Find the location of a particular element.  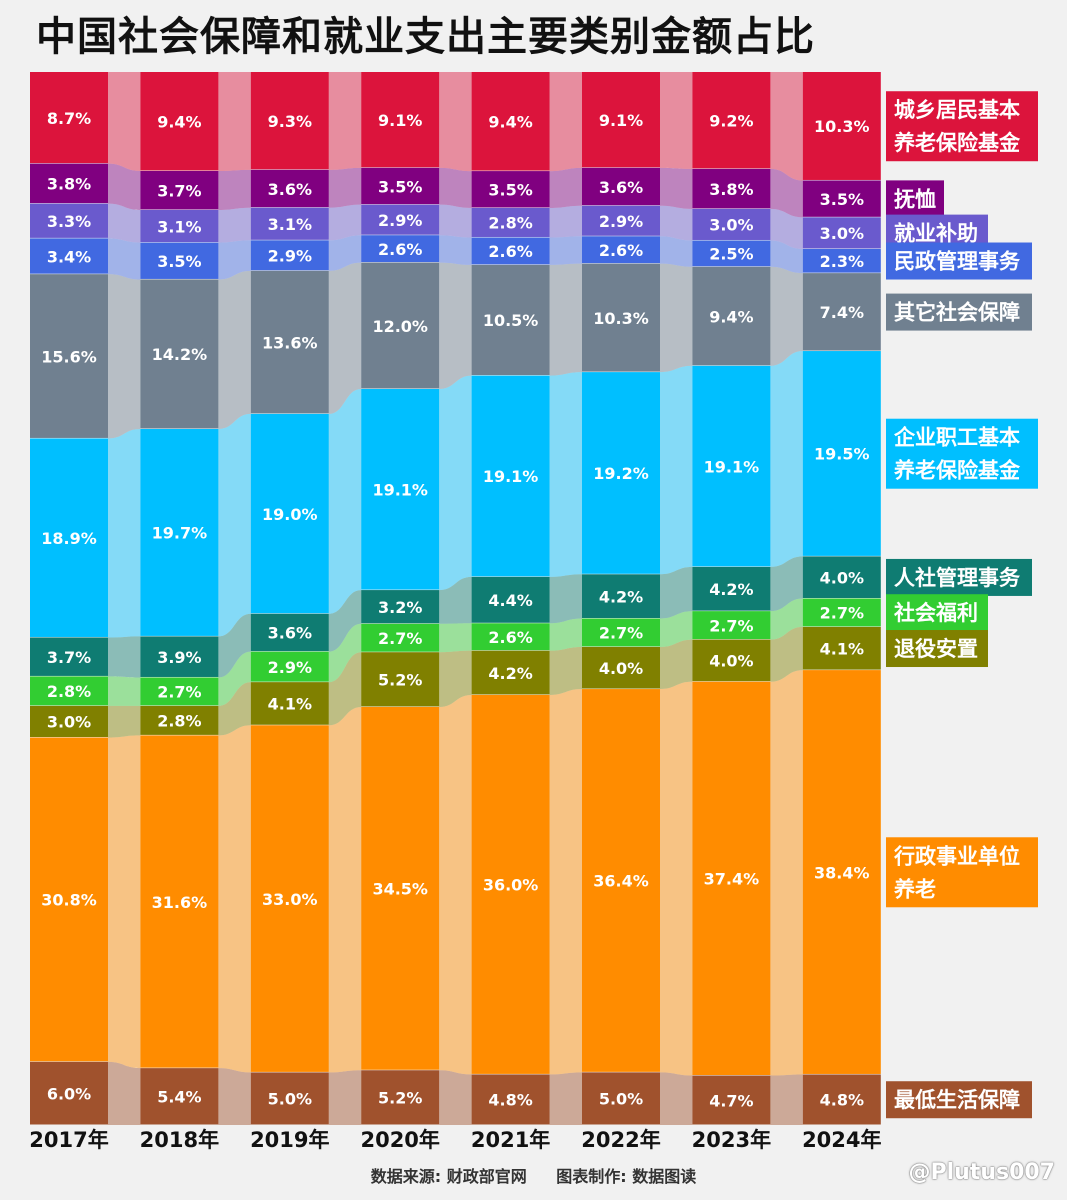

data-label: 38.4% is located at coordinates (842, 872).